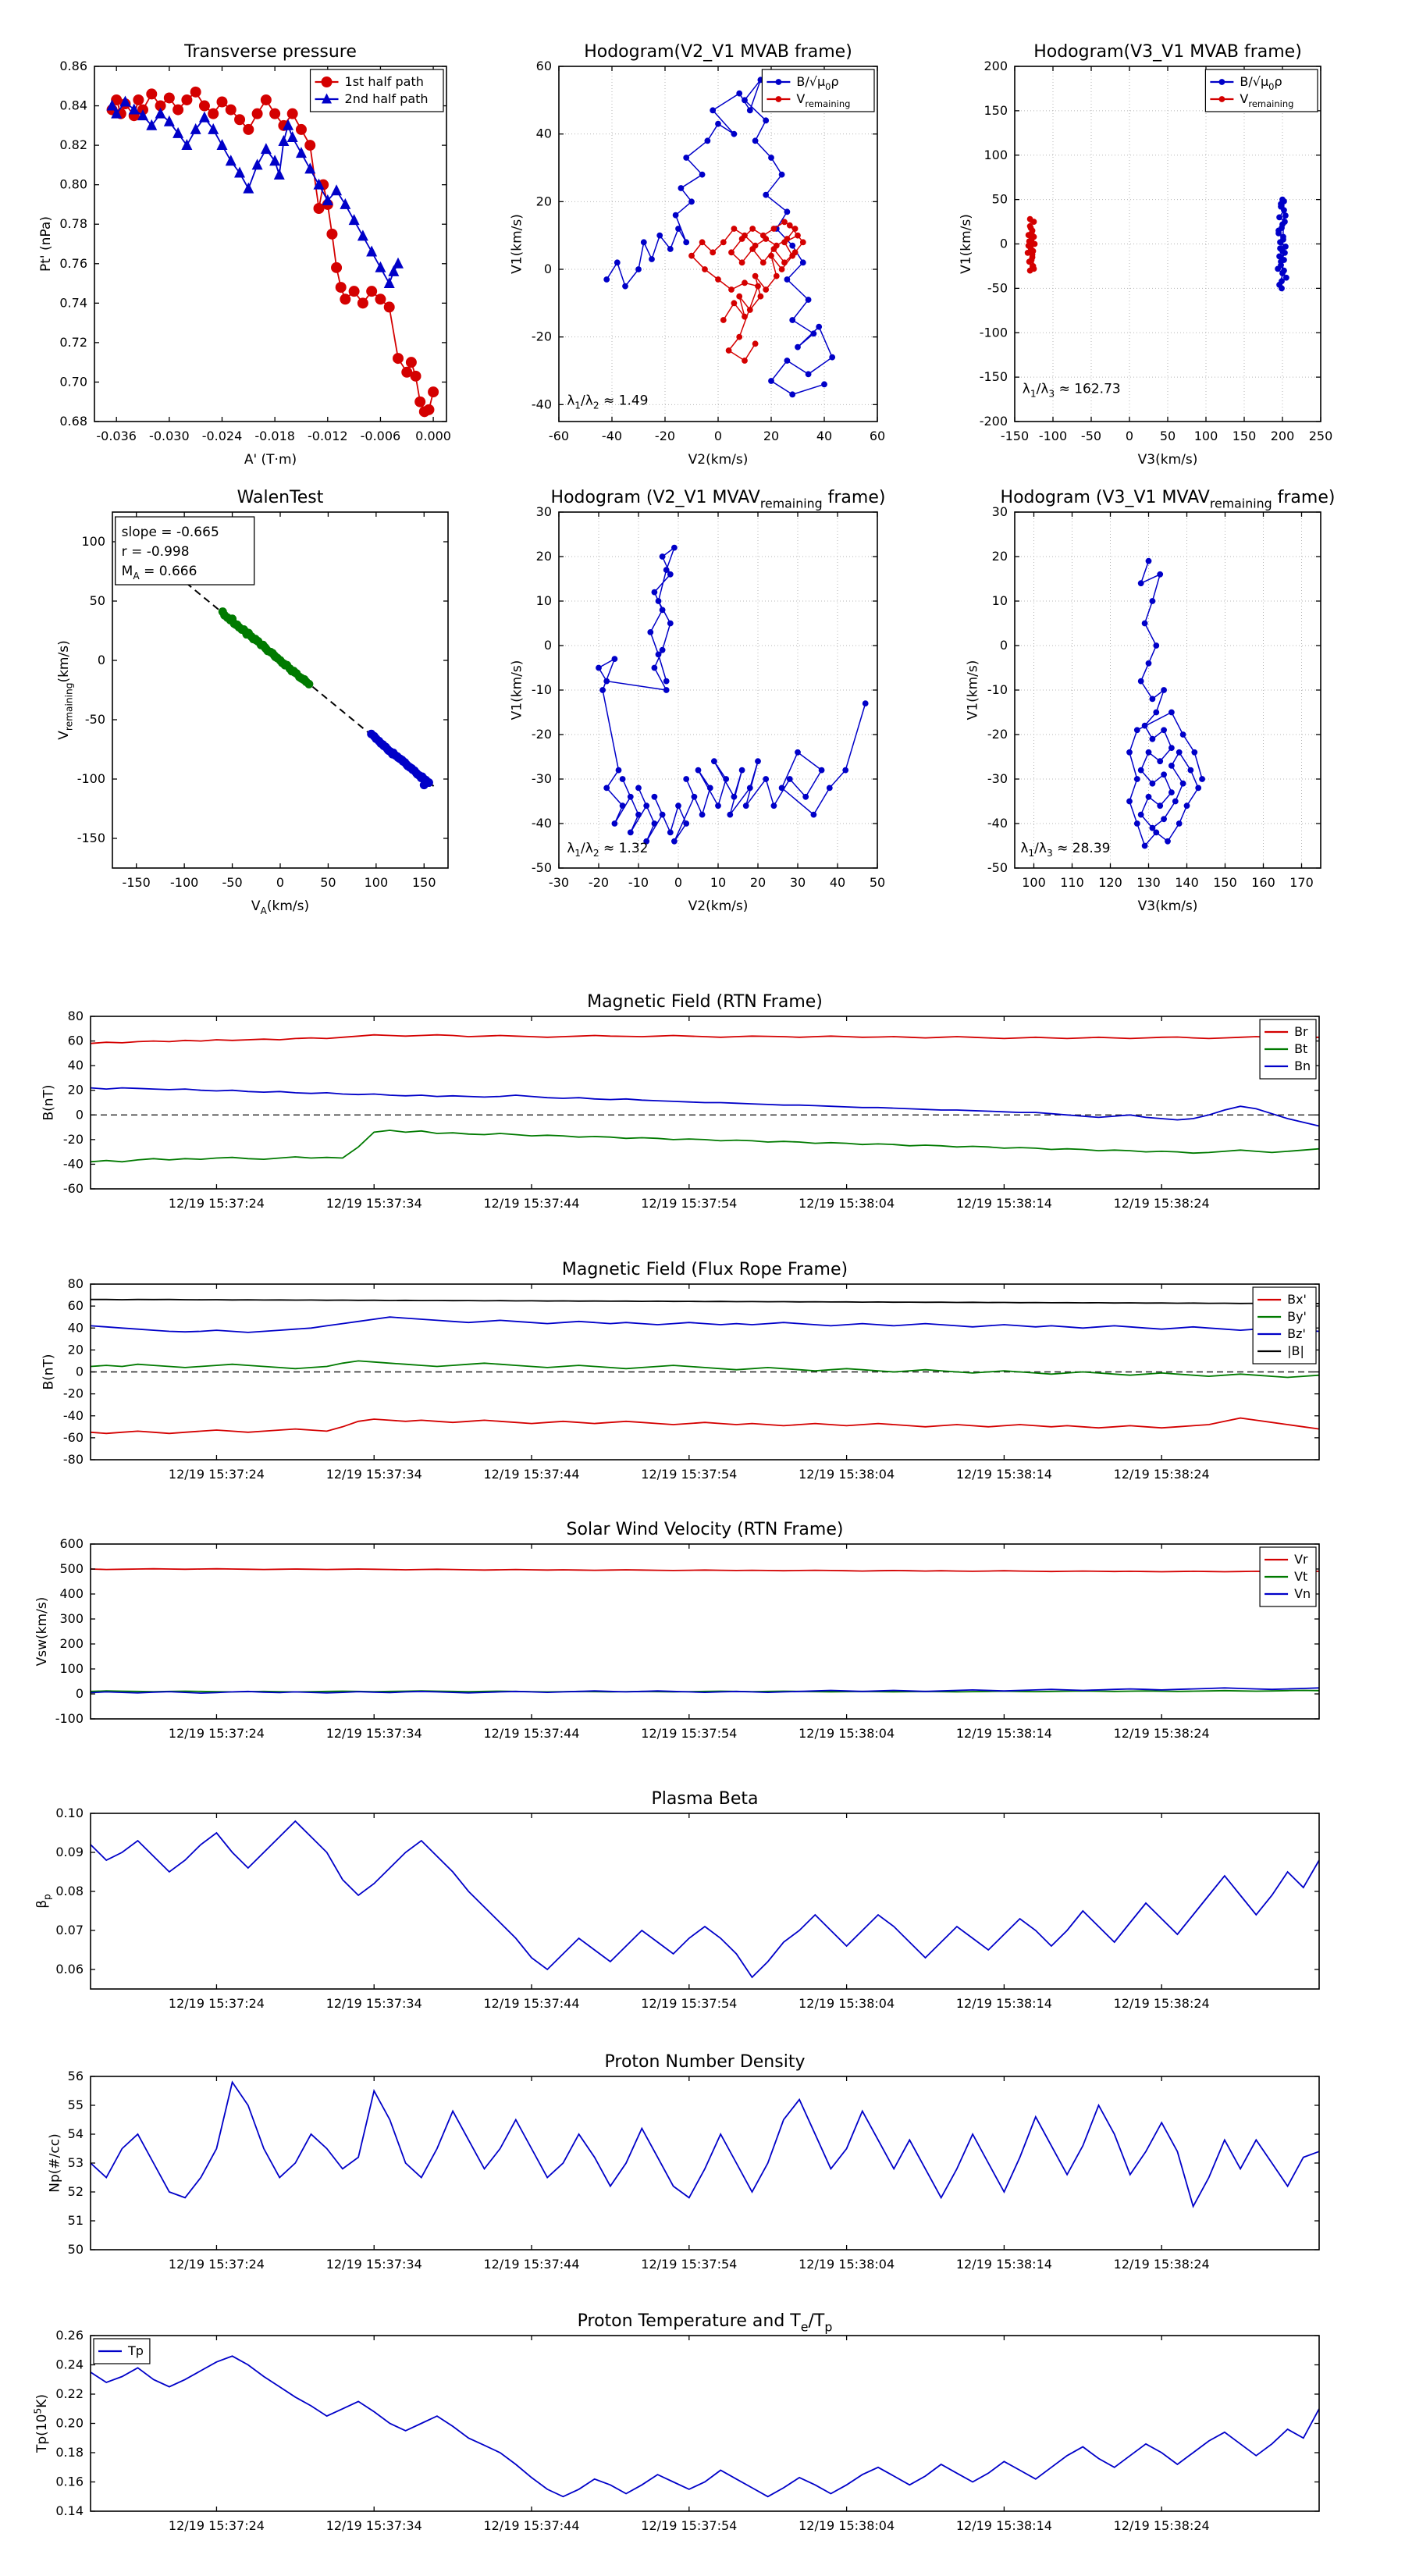  I want to click on x-tick-label: 100, so click(1034, 882).